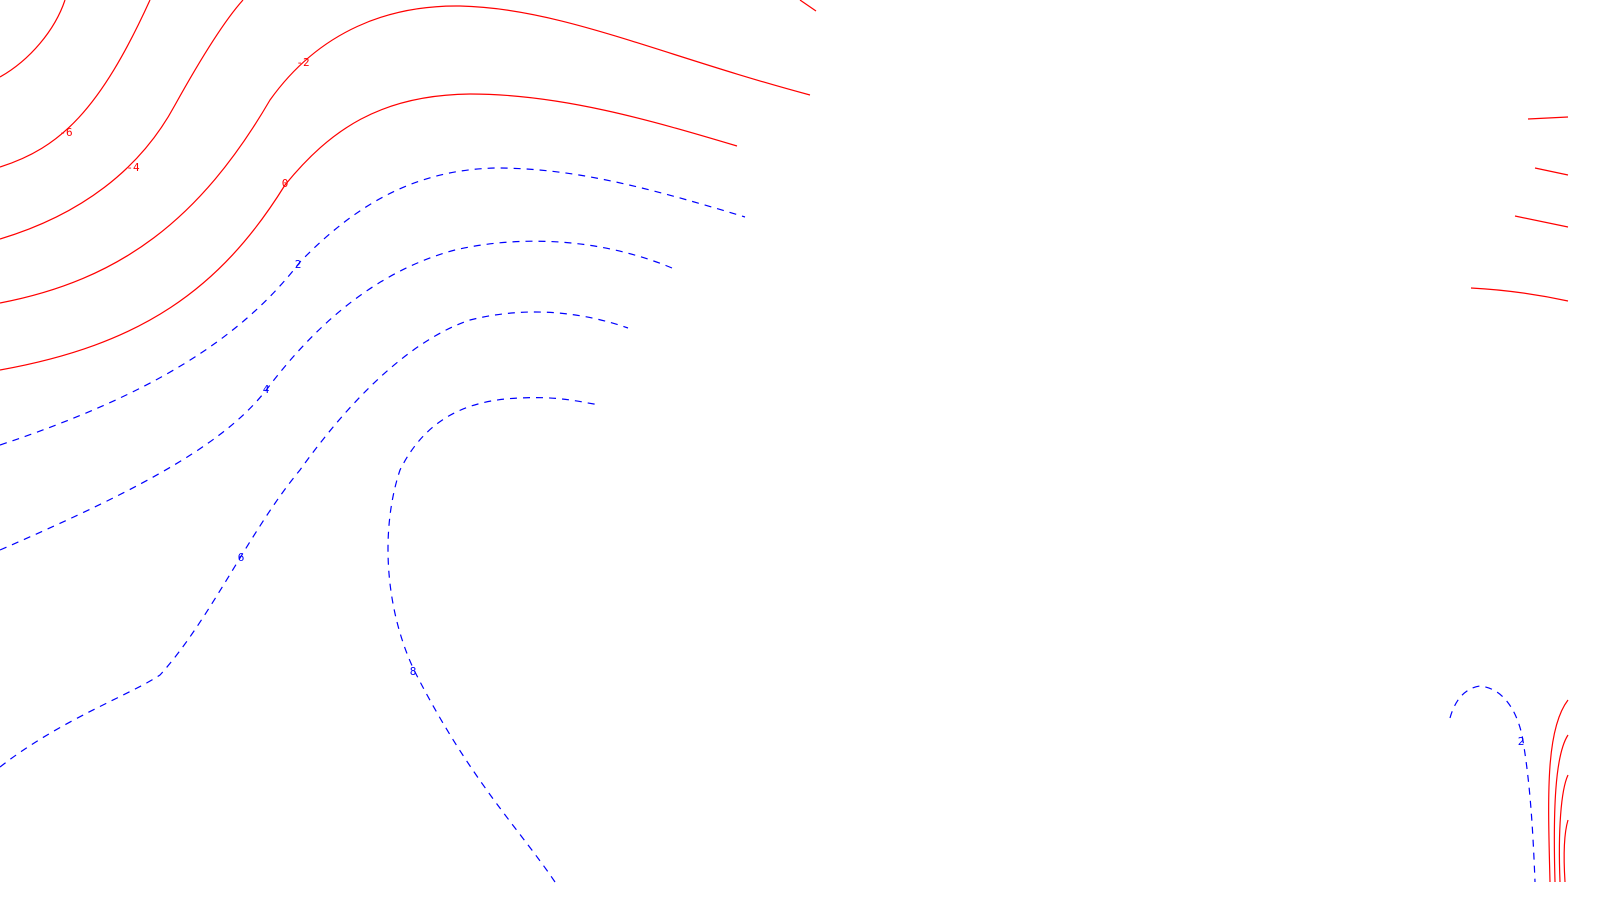  What do you see at coordinates (302, 62) in the screenshot?
I see `level-label-neg2: -2` at bounding box center [302, 62].